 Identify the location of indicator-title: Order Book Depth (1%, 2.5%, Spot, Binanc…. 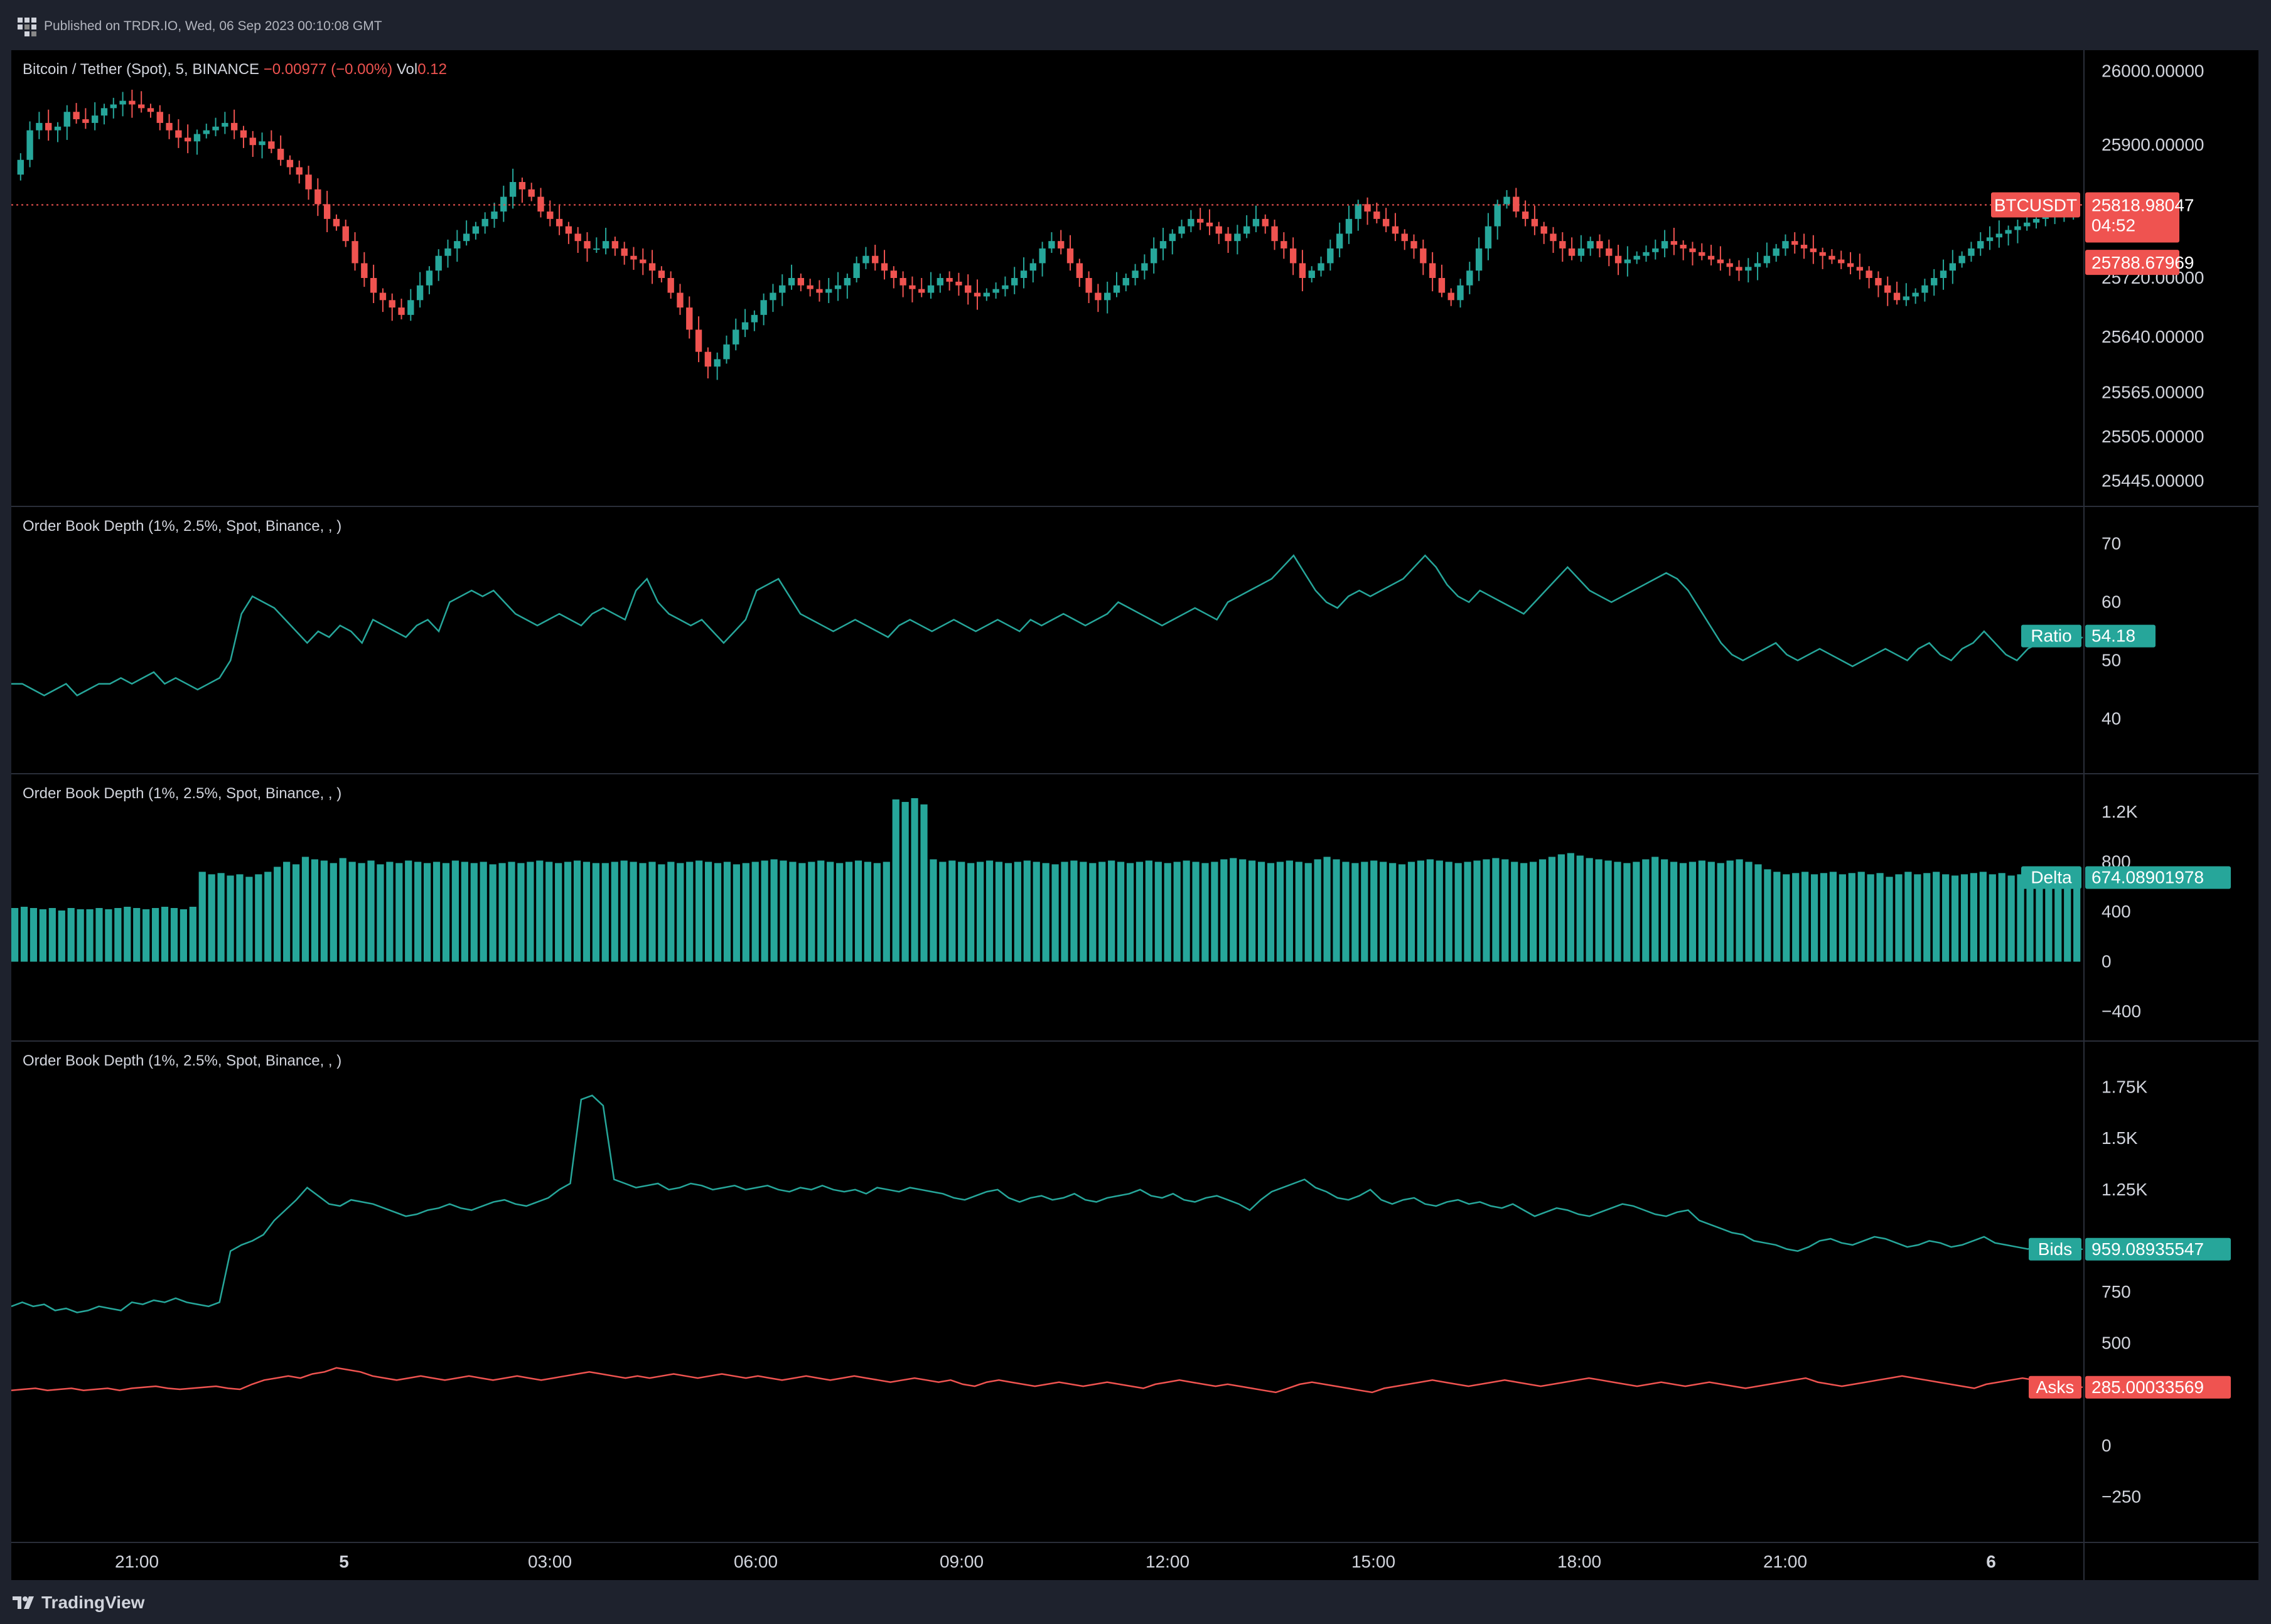
(182, 526).